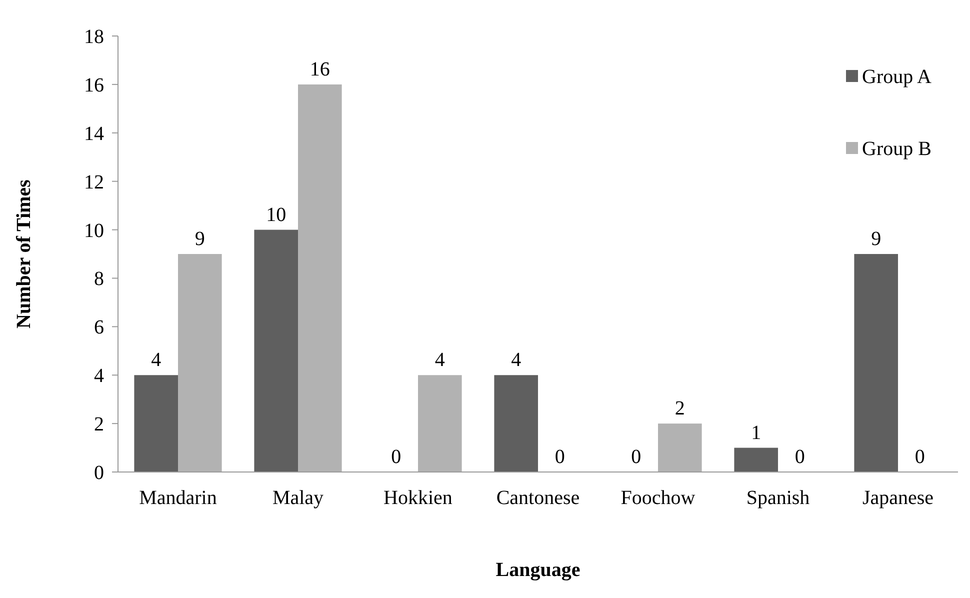 The image size is (970, 598). I want to click on y-tick-label: 18, so click(94, 37).